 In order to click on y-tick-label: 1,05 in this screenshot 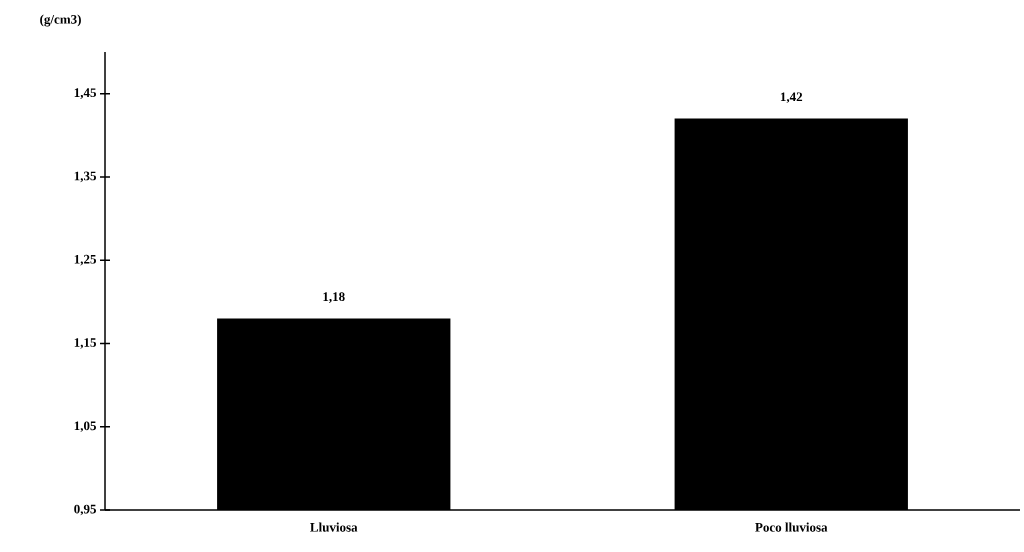, I will do `click(85, 427)`.